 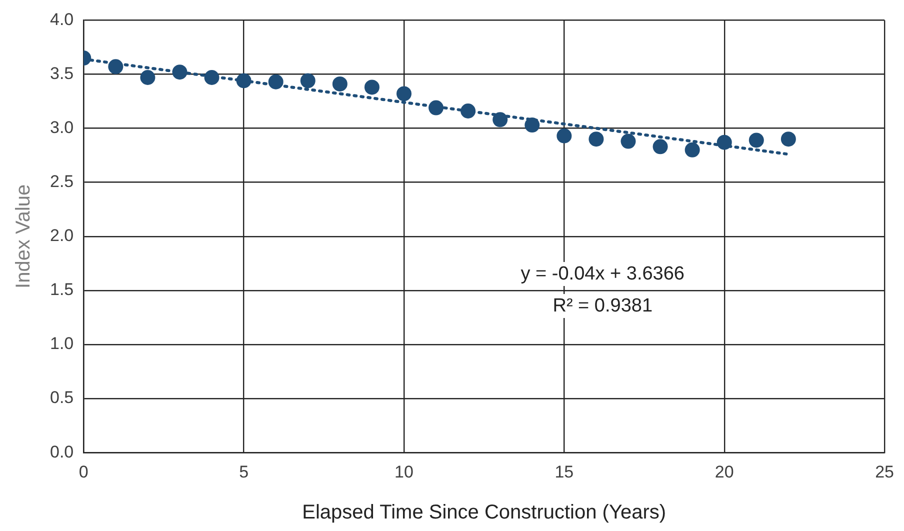 What do you see at coordinates (564, 472) in the screenshot?
I see `x-tick-label: 15` at bounding box center [564, 472].